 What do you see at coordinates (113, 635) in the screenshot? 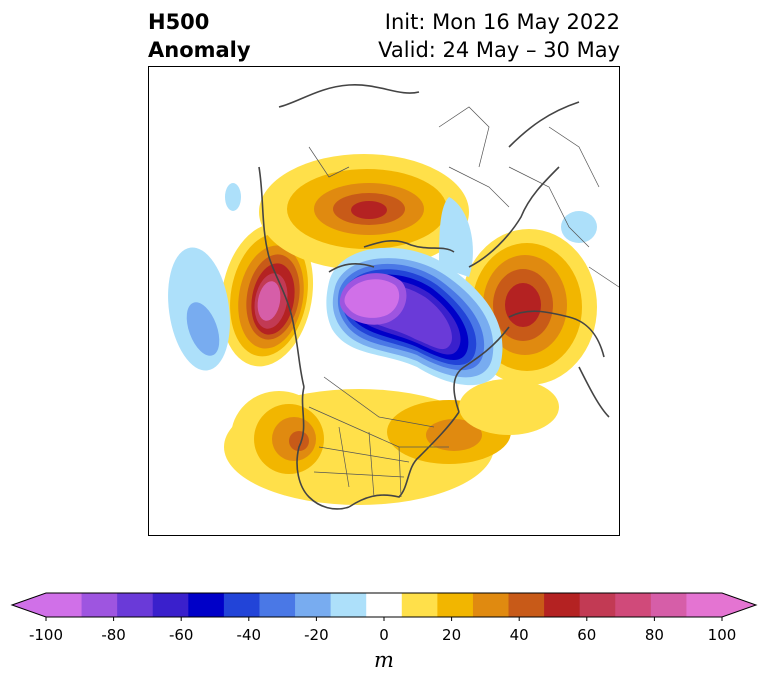
I see `colorbar-tick-label: -80` at bounding box center [113, 635].